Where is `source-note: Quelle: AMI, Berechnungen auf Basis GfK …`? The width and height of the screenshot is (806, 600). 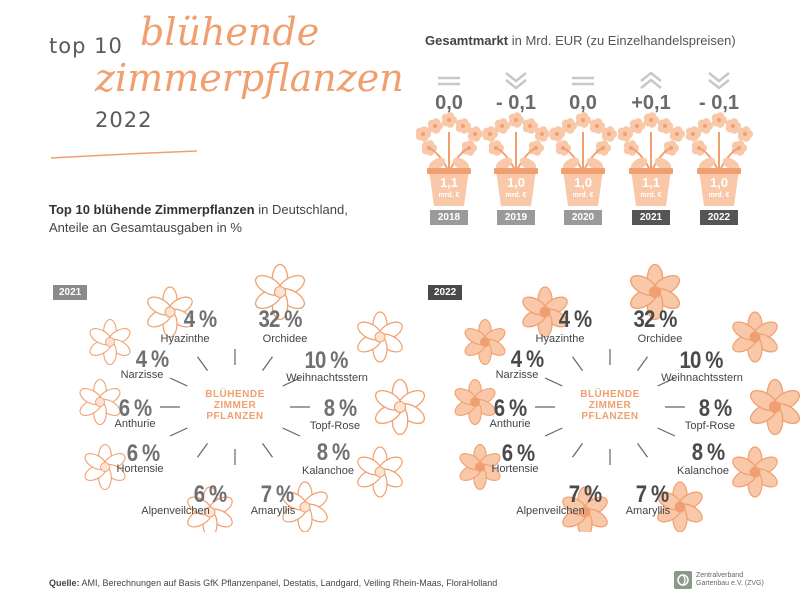
source-note: Quelle: AMI, Berechnungen auf Basis GfK … is located at coordinates (273, 583).